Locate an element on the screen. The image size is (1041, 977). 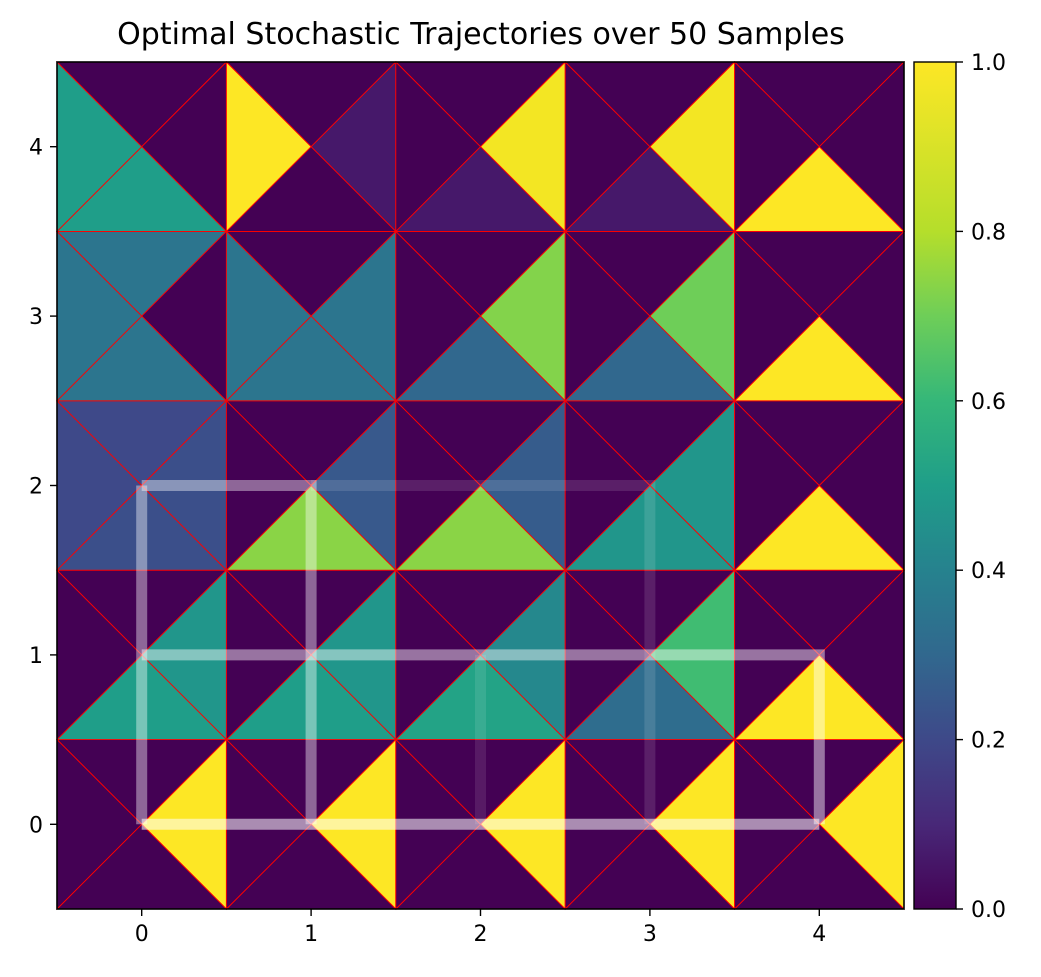
colorbar-tick-label: 0.6 is located at coordinates (988, 402).